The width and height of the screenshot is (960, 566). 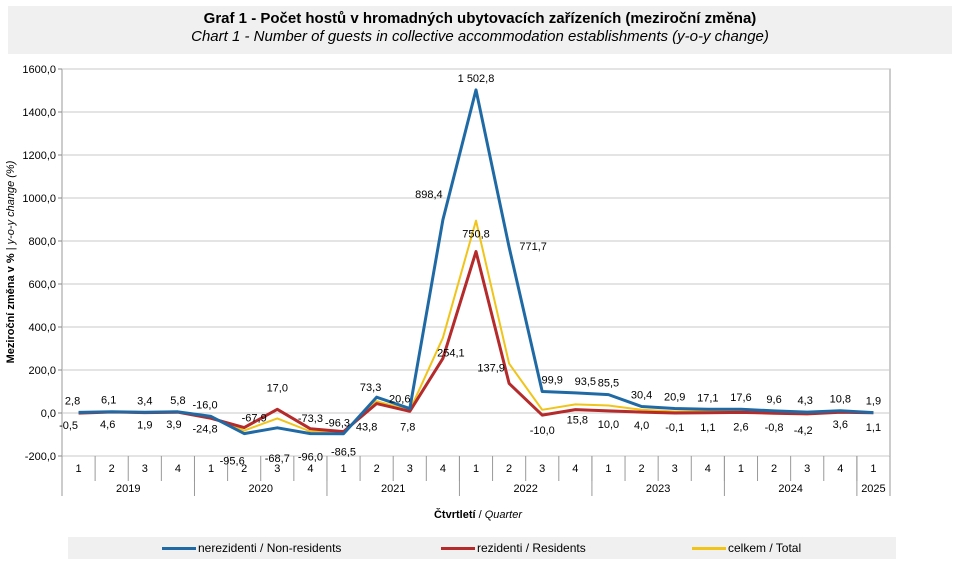 What do you see at coordinates (552, 381) in the screenshot?
I see `data-label-nonres: 99,9` at bounding box center [552, 381].